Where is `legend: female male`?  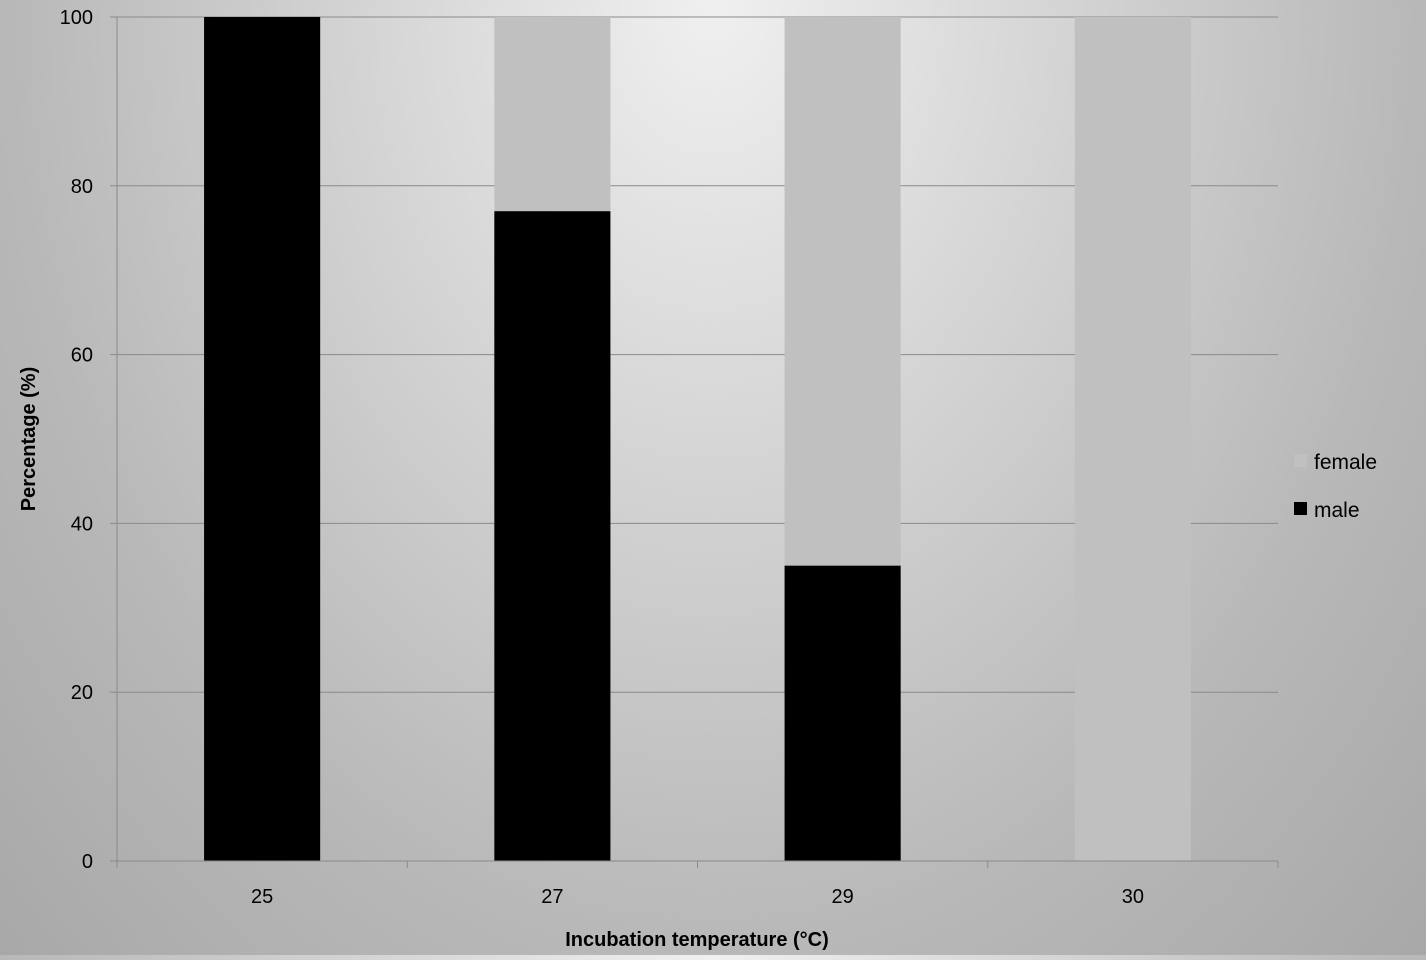 legend: female male is located at coordinates (1335, 486).